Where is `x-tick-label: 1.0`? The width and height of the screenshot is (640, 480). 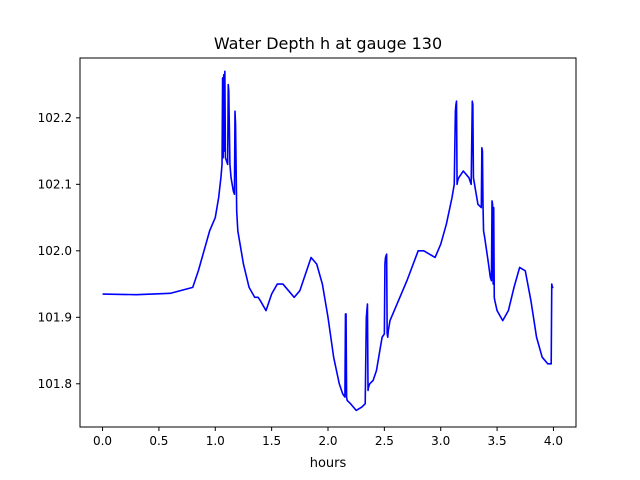
x-tick-label: 1.0 is located at coordinates (215, 441).